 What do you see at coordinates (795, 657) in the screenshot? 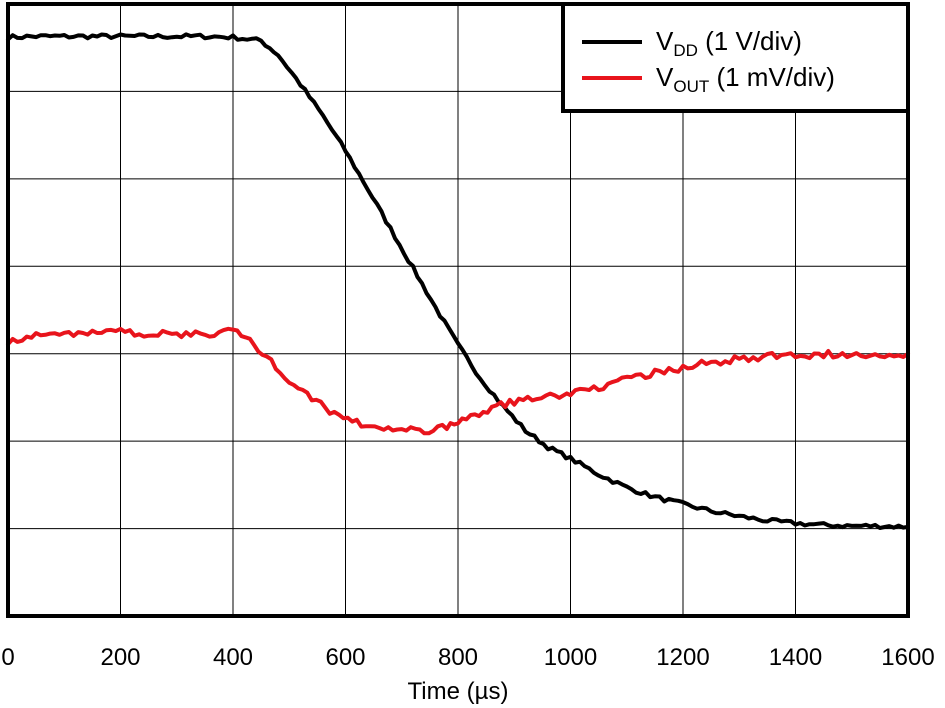
I see `x-tick-label: 1400` at bounding box center [795, 657].